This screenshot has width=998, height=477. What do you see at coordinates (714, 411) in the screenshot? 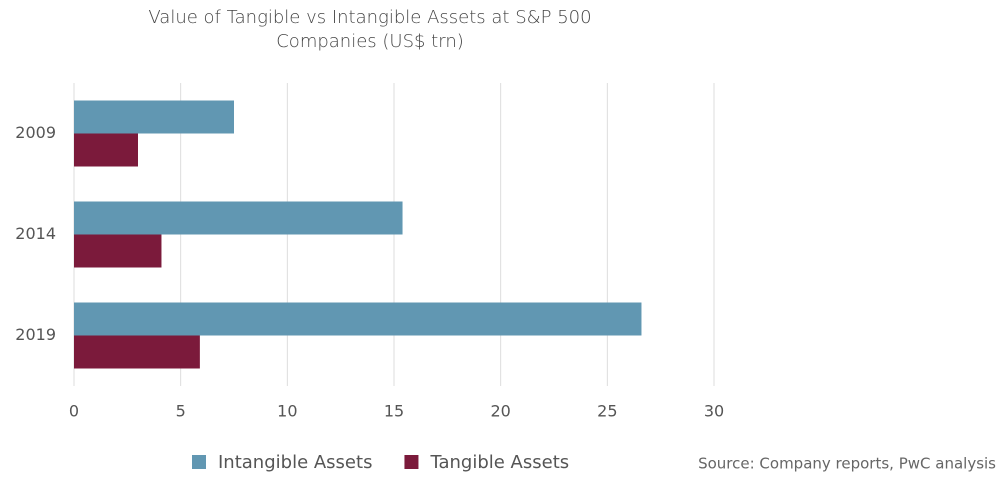
I see `x-tick-label: 30` at bounding box center [714, 411].